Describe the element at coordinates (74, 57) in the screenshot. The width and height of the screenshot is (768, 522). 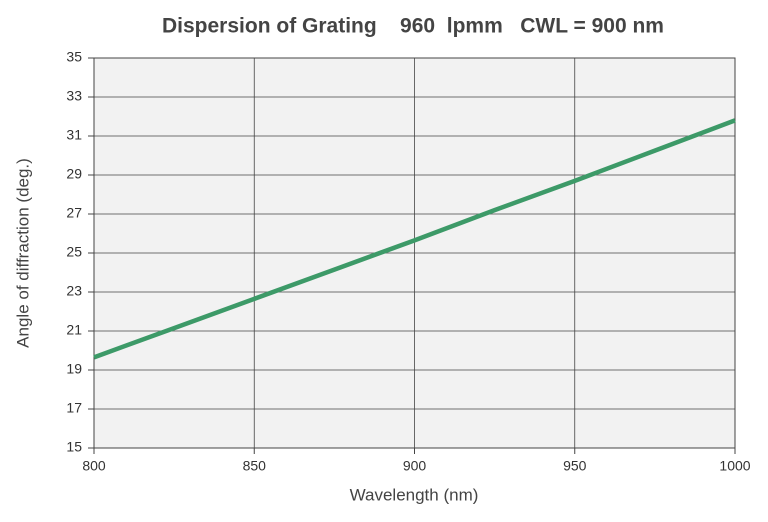
I see `y-tick-label: 35` at that location.